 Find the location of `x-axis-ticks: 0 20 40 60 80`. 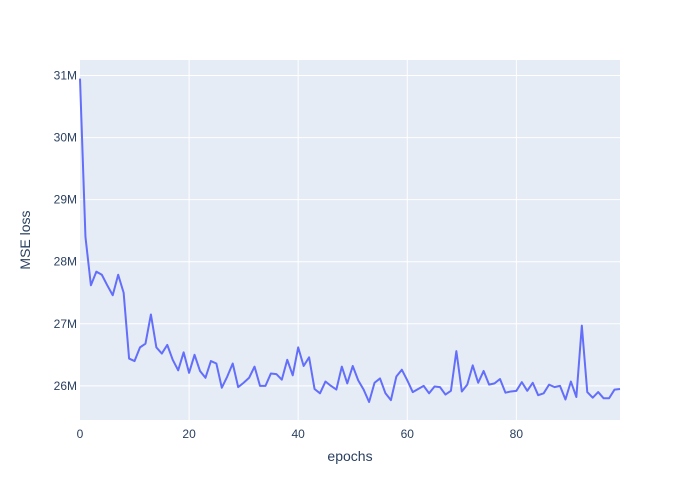

x-axis-ticks: 0 20 40 60 80 is located at coordinates (300, 434).